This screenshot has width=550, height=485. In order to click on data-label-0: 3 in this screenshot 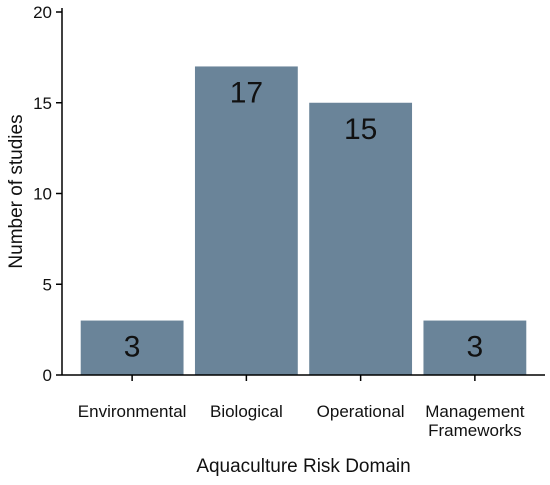, I will do `click(132, 347)`.